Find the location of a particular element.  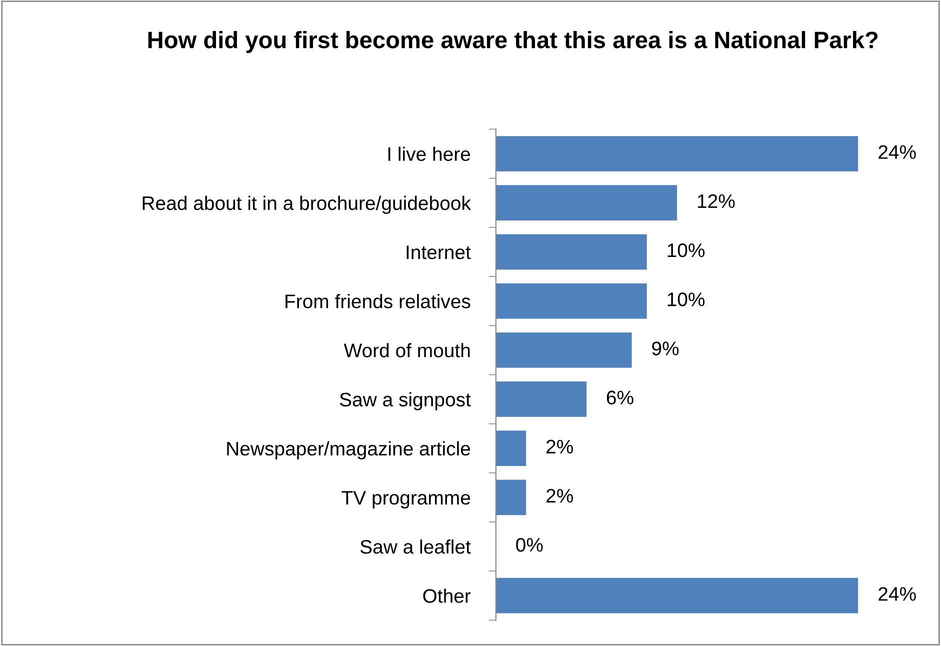

y-tick-label: Read about it in a brochure/guidebook is located at coordinates (306, 205).